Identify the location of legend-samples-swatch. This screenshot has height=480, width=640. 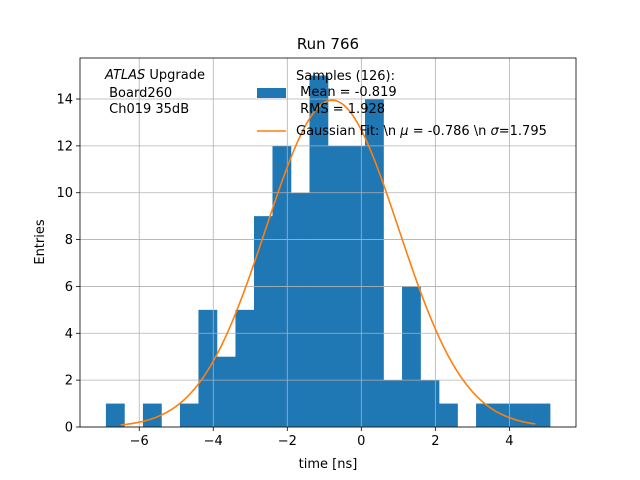
(271, 93).